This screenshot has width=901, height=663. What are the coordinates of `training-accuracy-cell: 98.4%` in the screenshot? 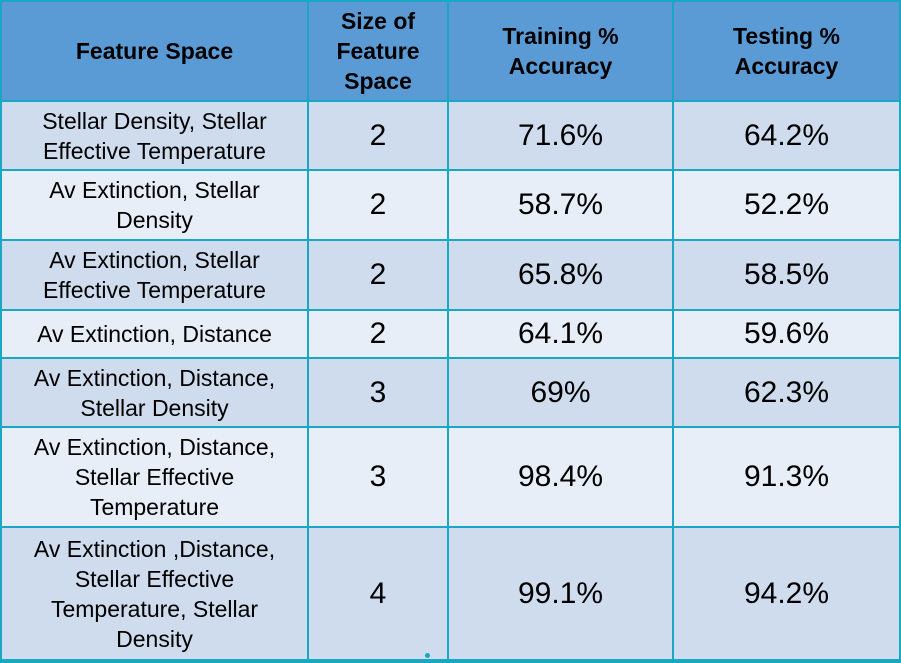 It's located at (560, 477).